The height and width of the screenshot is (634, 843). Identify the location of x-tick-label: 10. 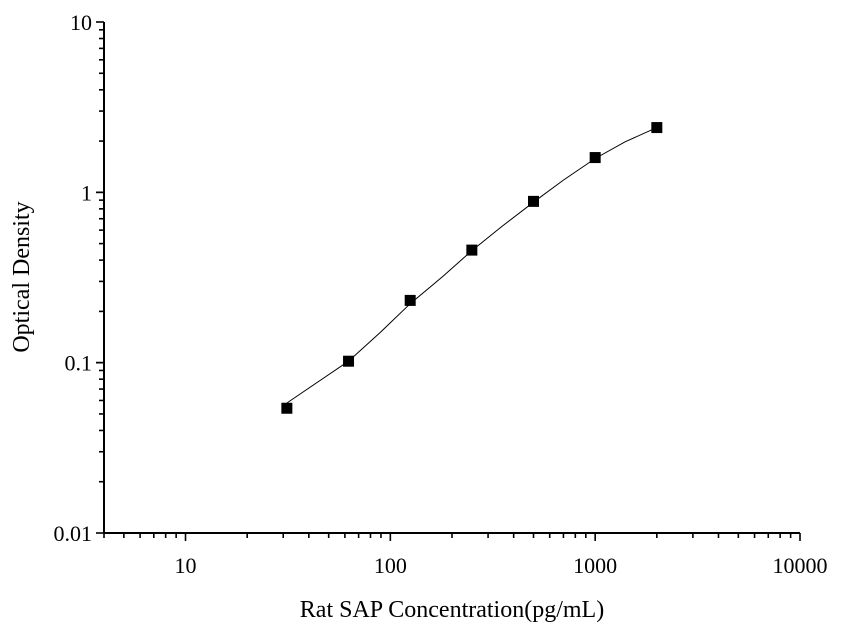
(186, 565).